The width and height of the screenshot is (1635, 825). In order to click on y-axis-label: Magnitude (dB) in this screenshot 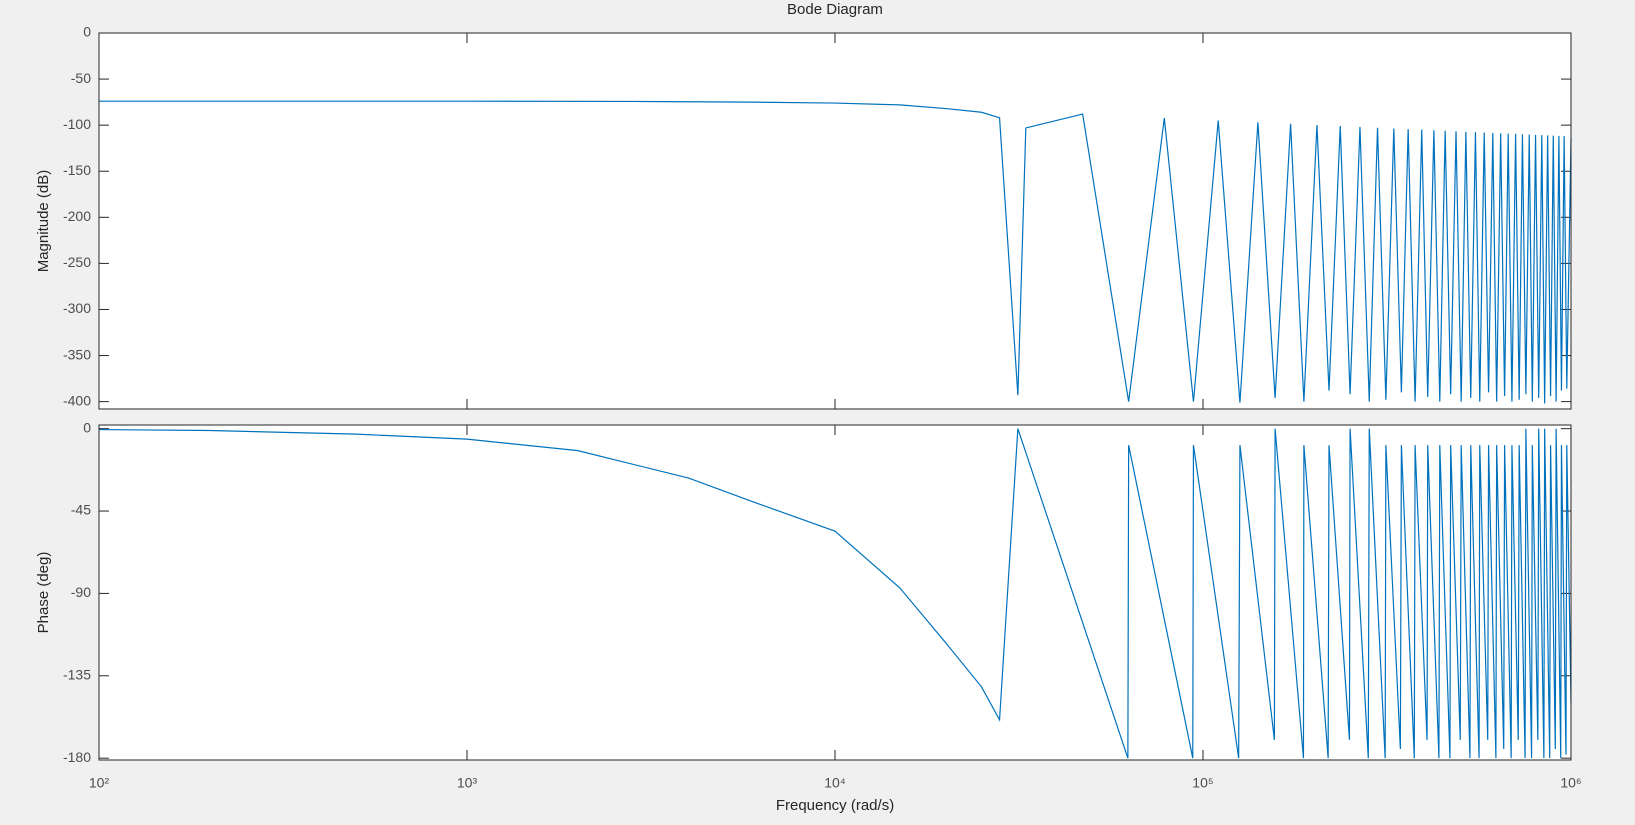, I will do `click(43, 221)`.